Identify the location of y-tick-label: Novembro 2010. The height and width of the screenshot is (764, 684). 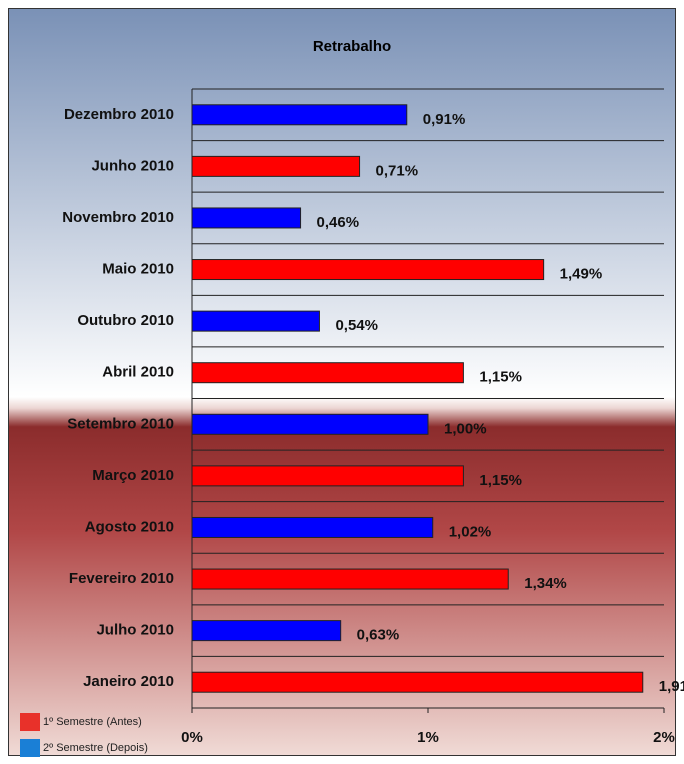
(118, 217).